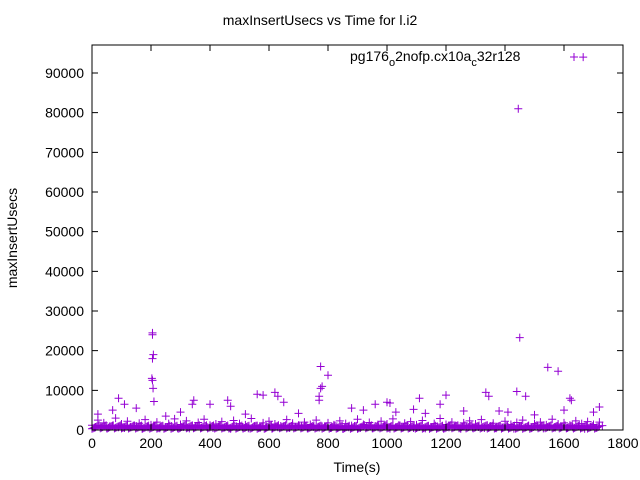  I want to click on y-tick-label: 30000, so click(64, 311).